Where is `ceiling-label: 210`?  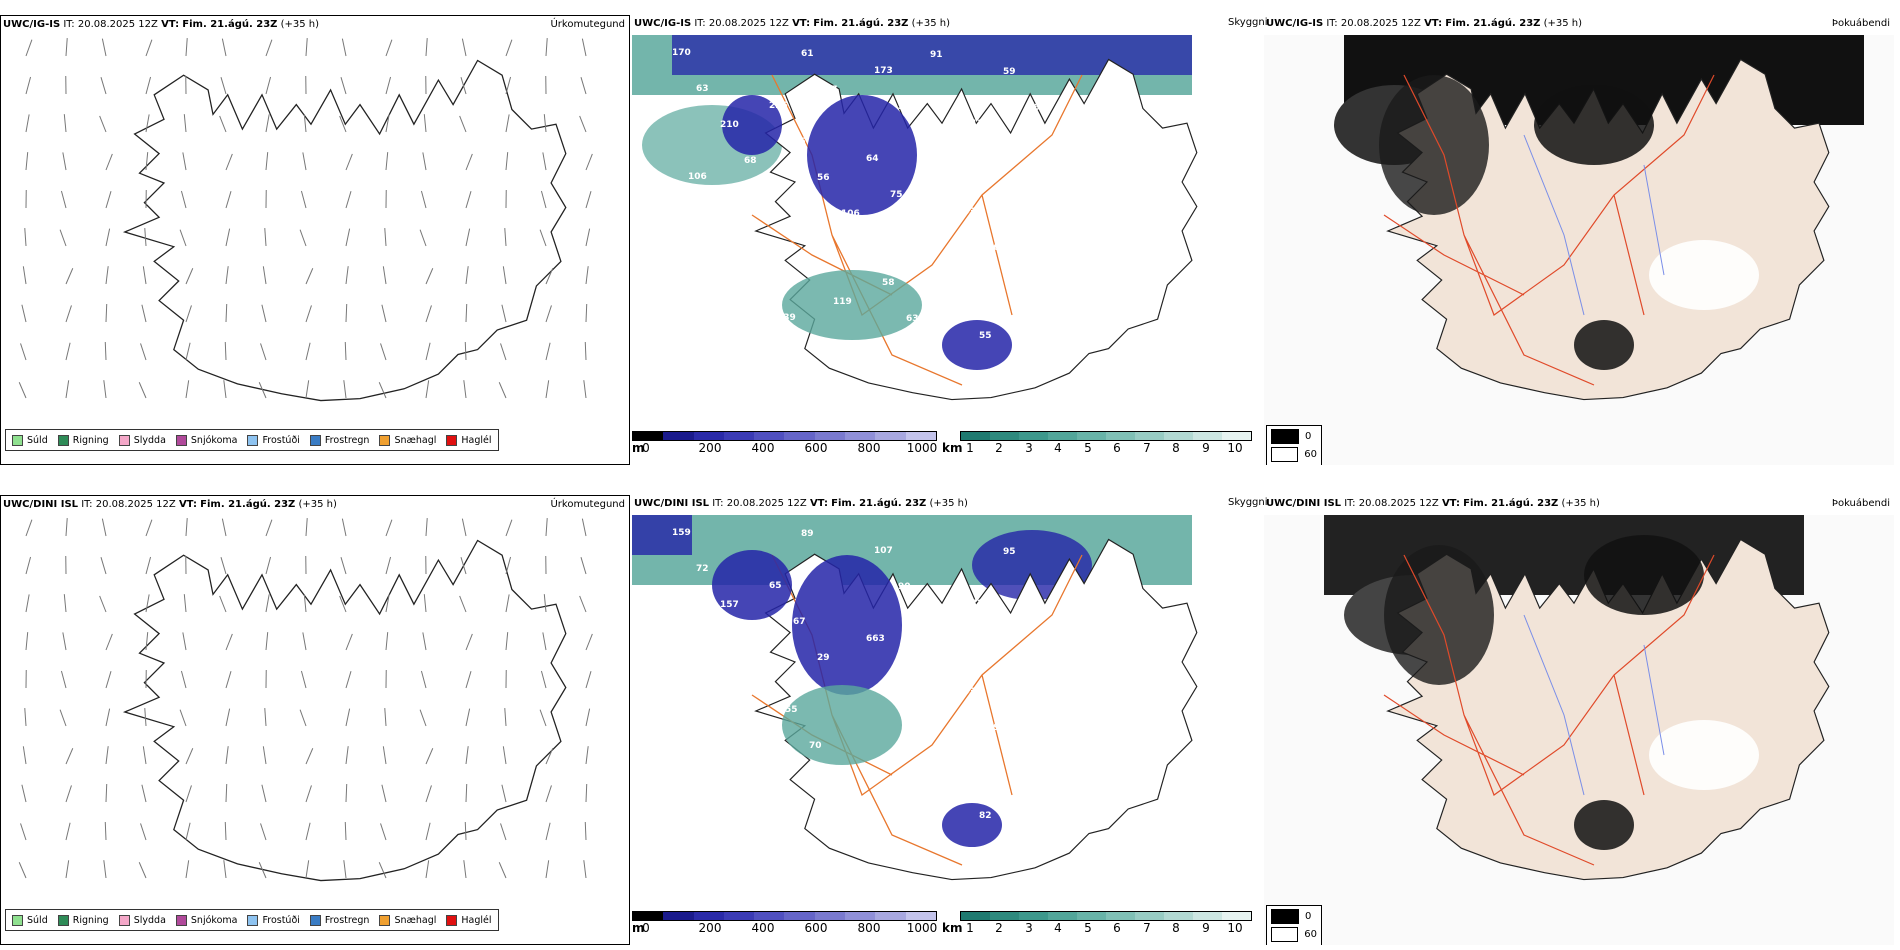
ceiling-label: 210 is located at coordinates (729, 125).